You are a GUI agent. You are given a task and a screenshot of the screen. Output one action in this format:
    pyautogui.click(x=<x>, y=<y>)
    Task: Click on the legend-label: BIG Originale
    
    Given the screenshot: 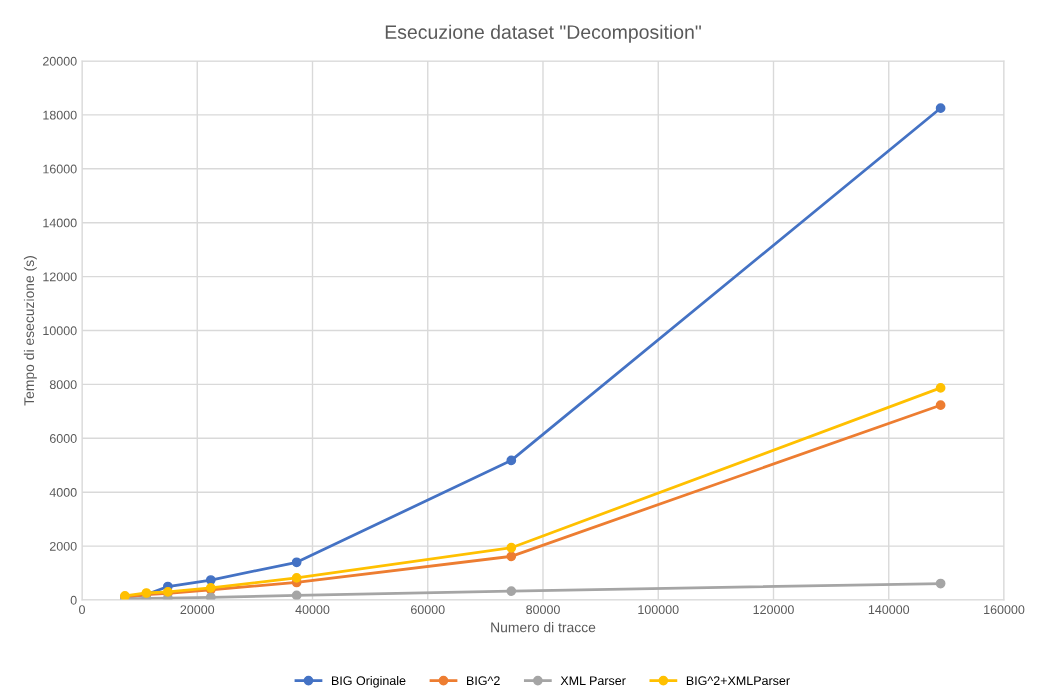 What is the action you would take?
    pyautogui.click(x=368, y=681)
    